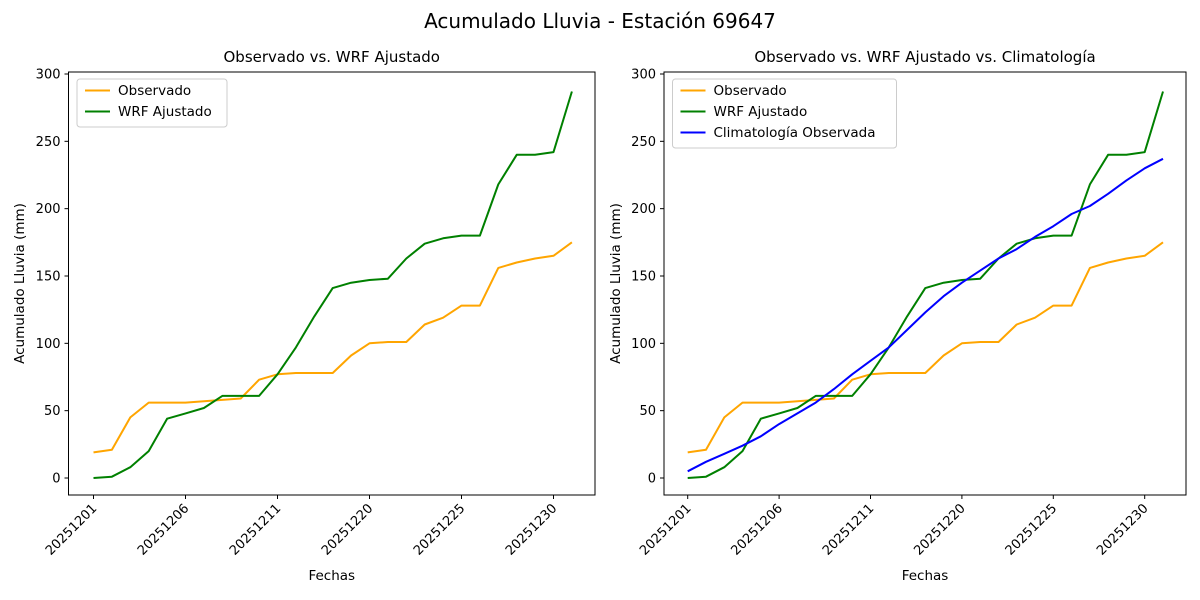 The width and height of the screenshot is (1200, 600). I want to click on legend: Observado WRF Ajustado, so click(152, 103).